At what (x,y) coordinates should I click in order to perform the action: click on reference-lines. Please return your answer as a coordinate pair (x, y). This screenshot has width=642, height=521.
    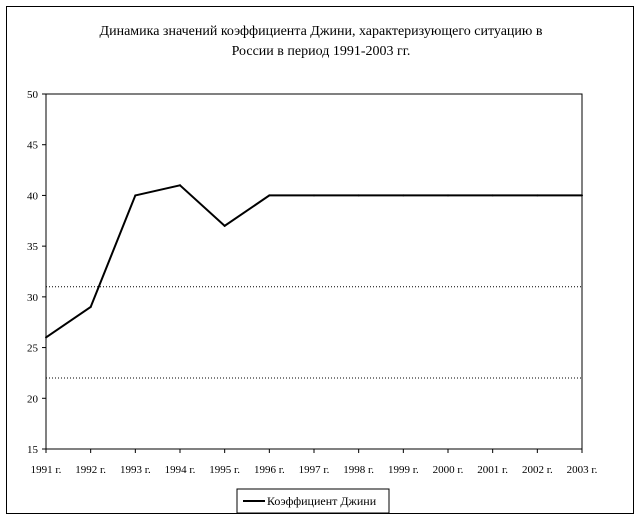
    Looking at the image, I should click on (314, 332).